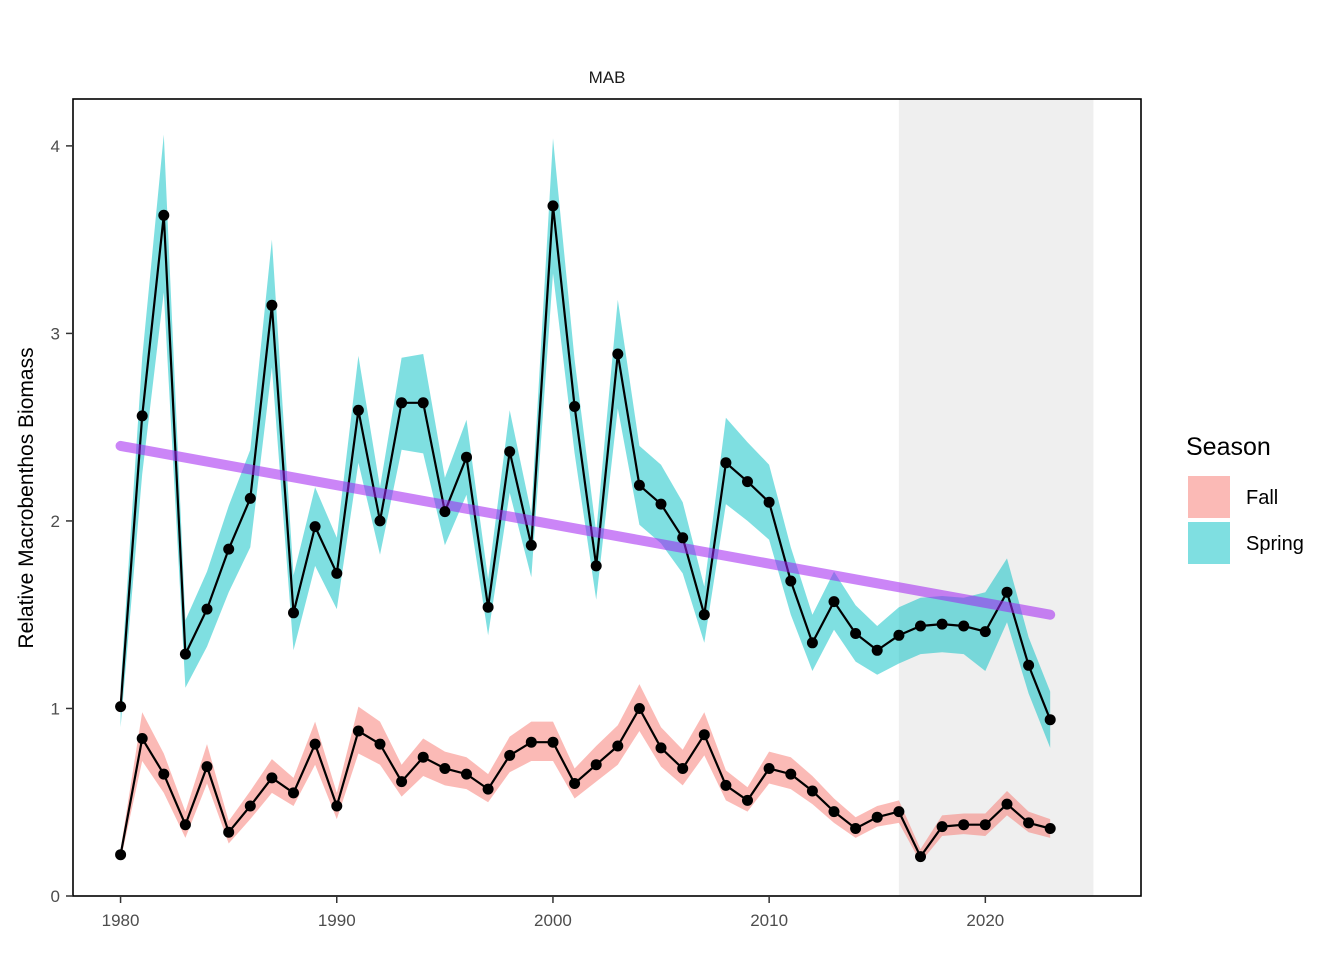  I want to click on fall-point-1995, so click(445, 768).